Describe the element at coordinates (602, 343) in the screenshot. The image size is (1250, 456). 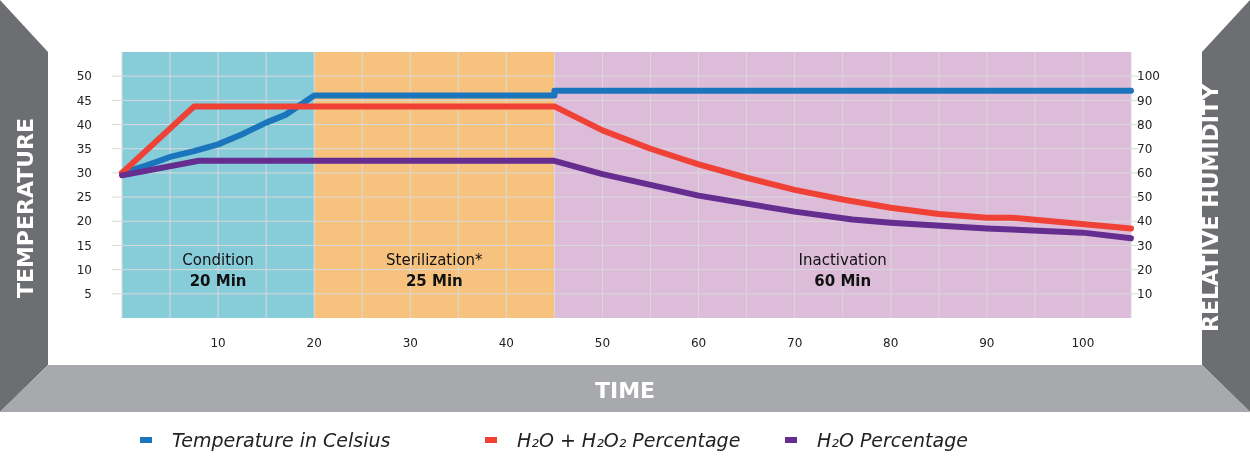
I see `x-tick-label: 50` at that location.